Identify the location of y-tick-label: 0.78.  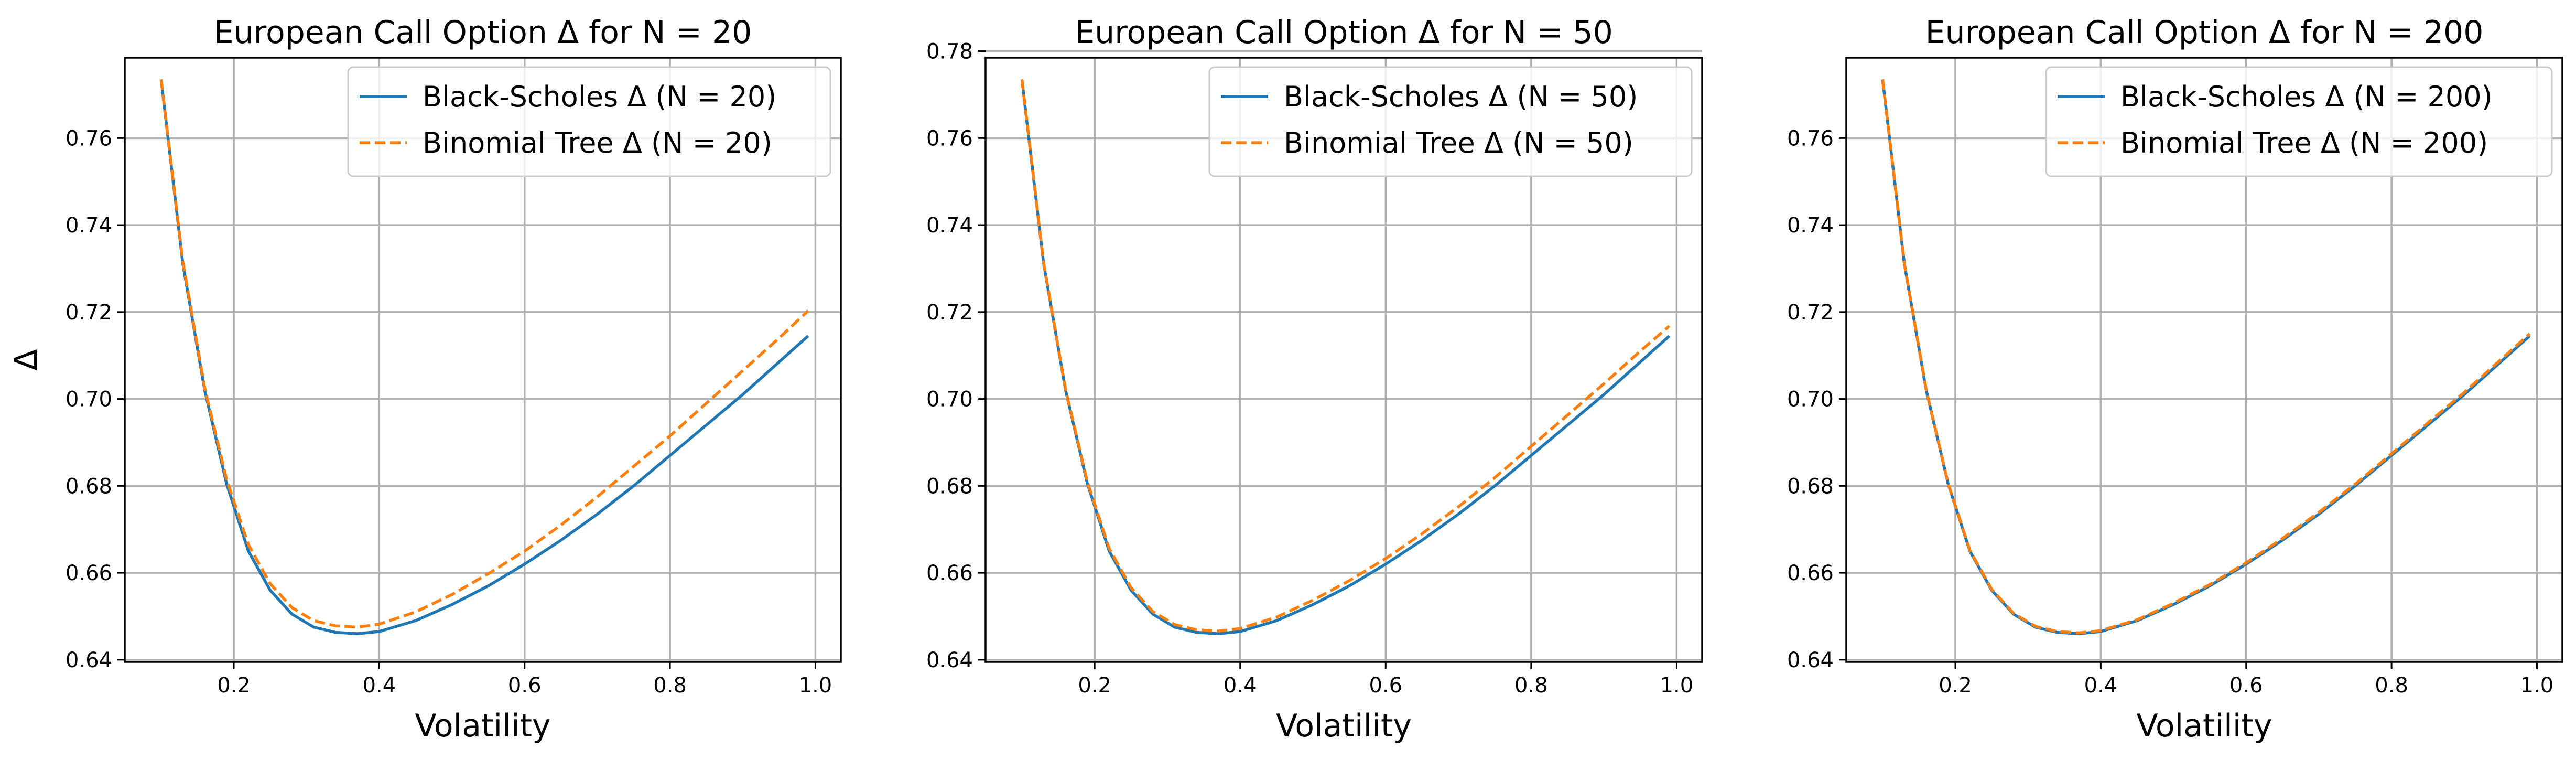
(949, 52).